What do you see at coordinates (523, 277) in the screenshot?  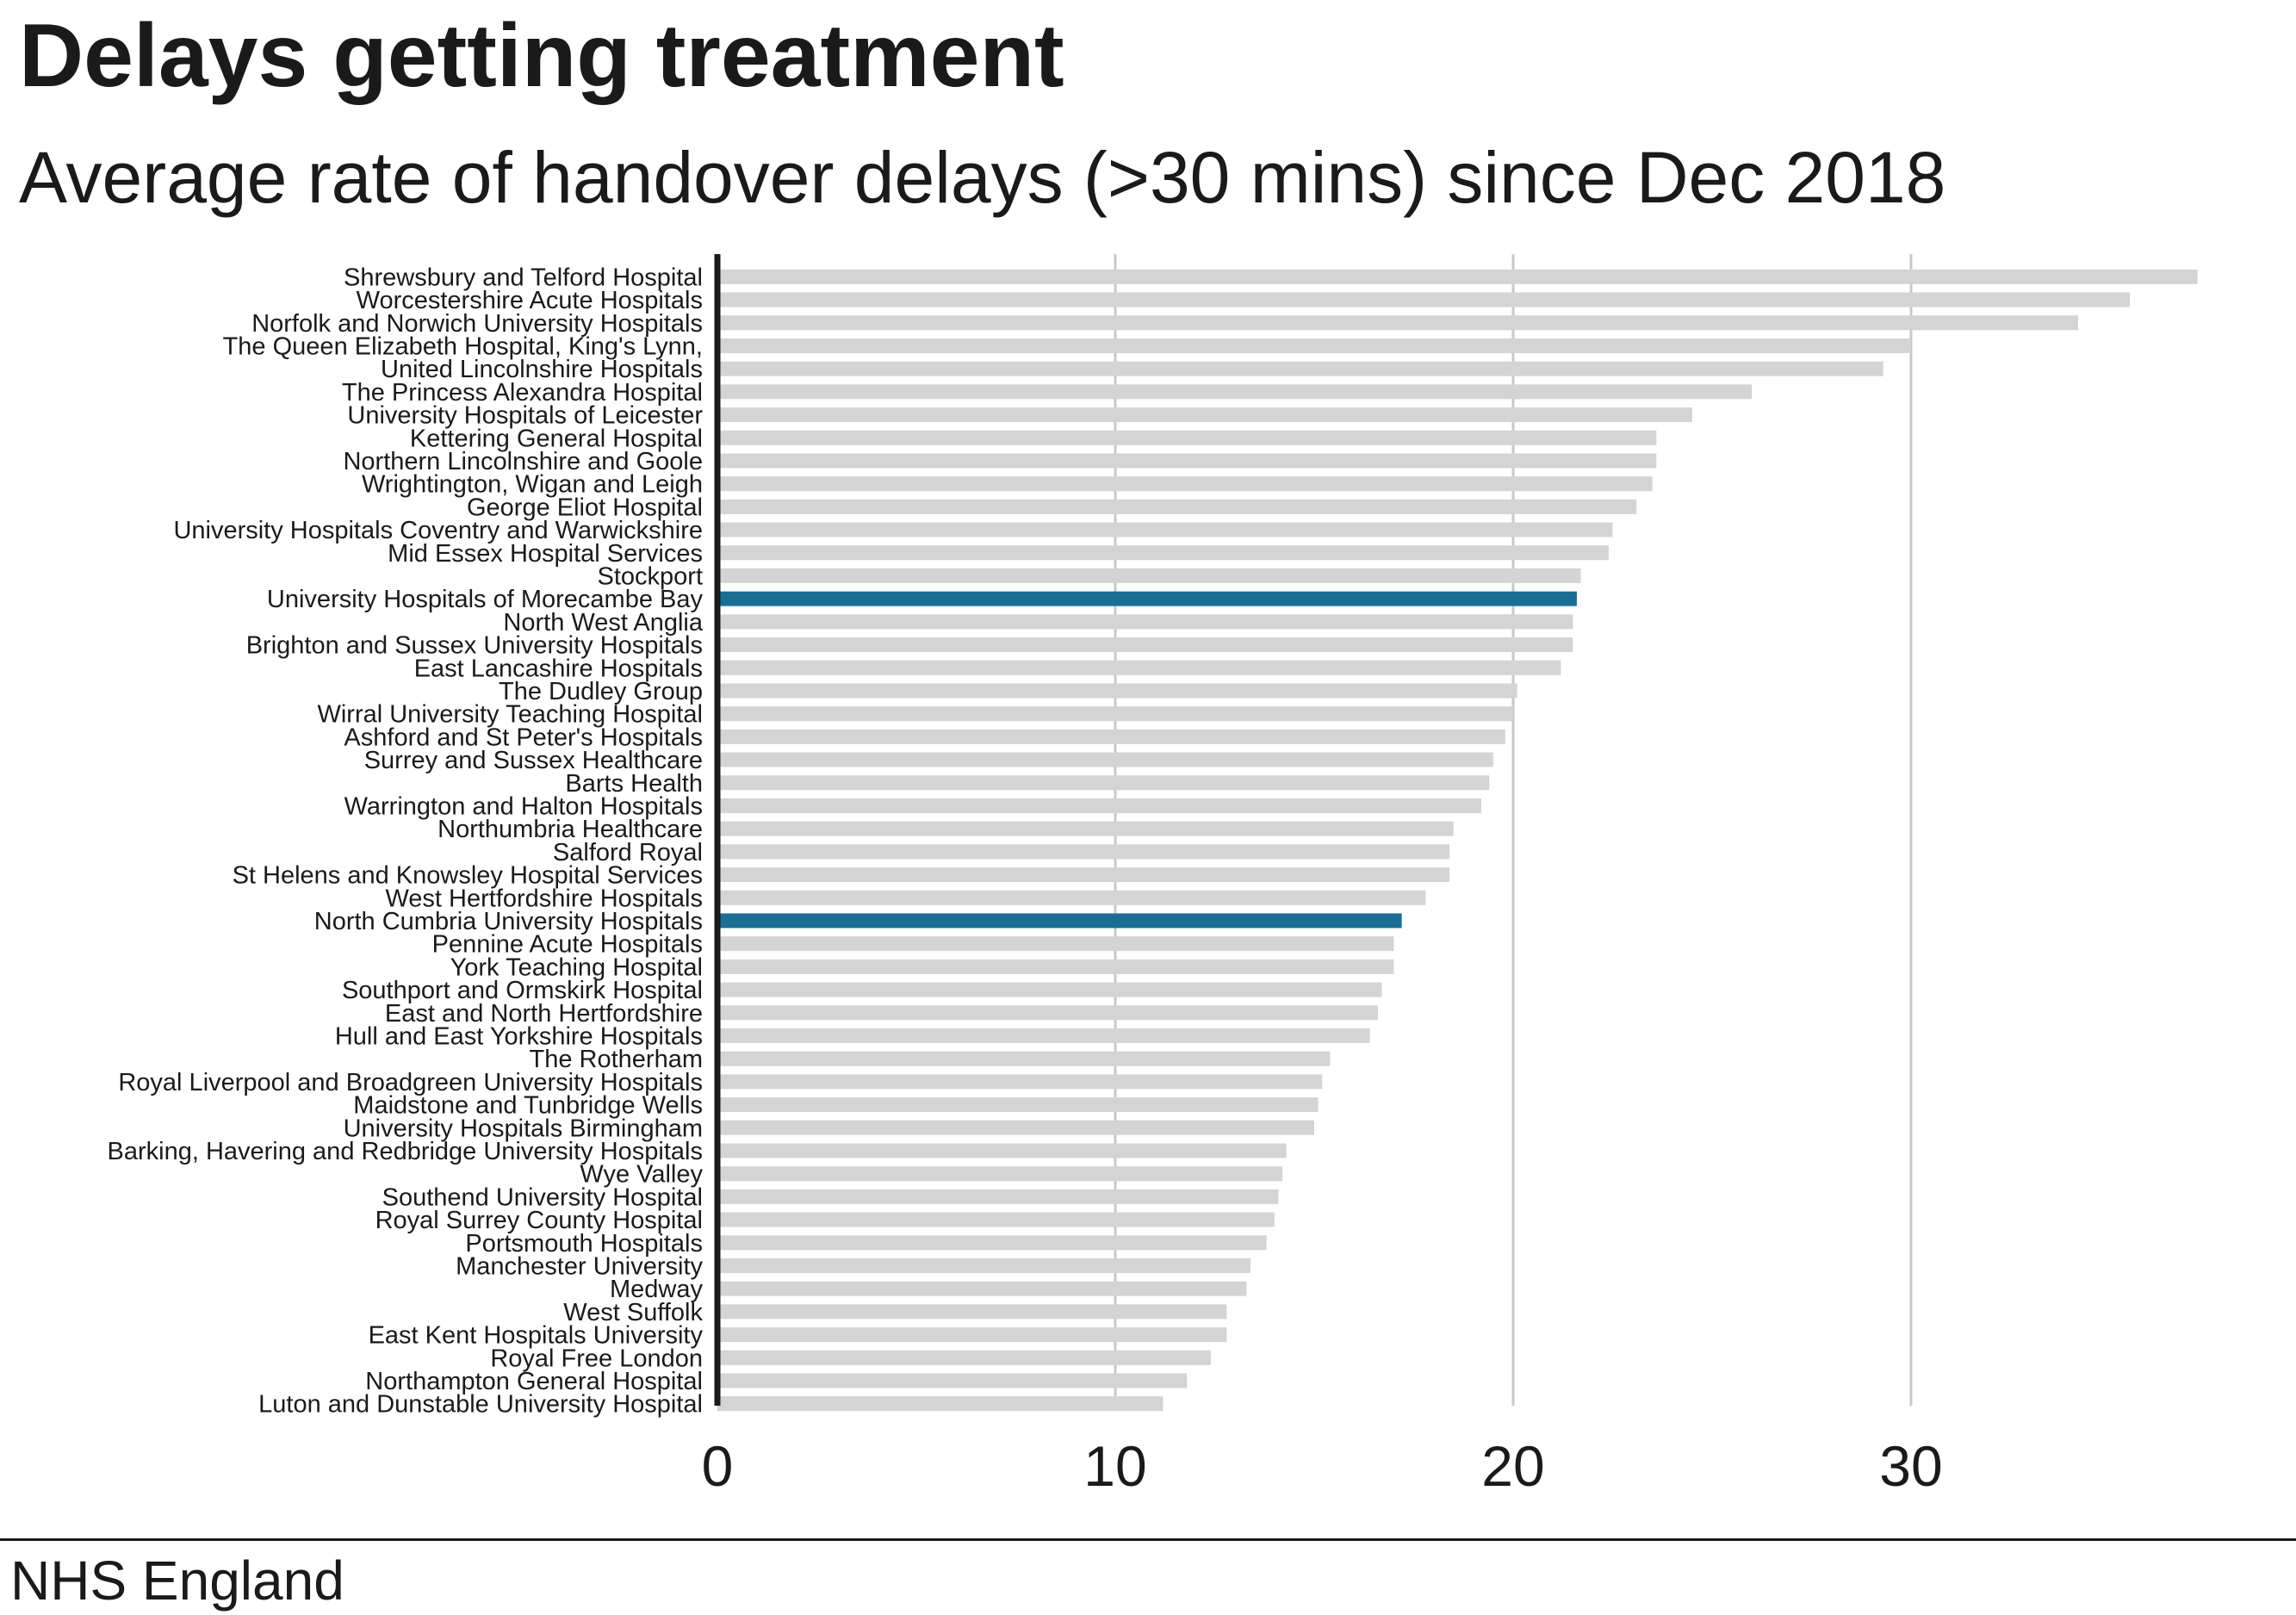 I see `category-label: Shrewsbury and Telford Hospital` at bounding box center [523, 277].